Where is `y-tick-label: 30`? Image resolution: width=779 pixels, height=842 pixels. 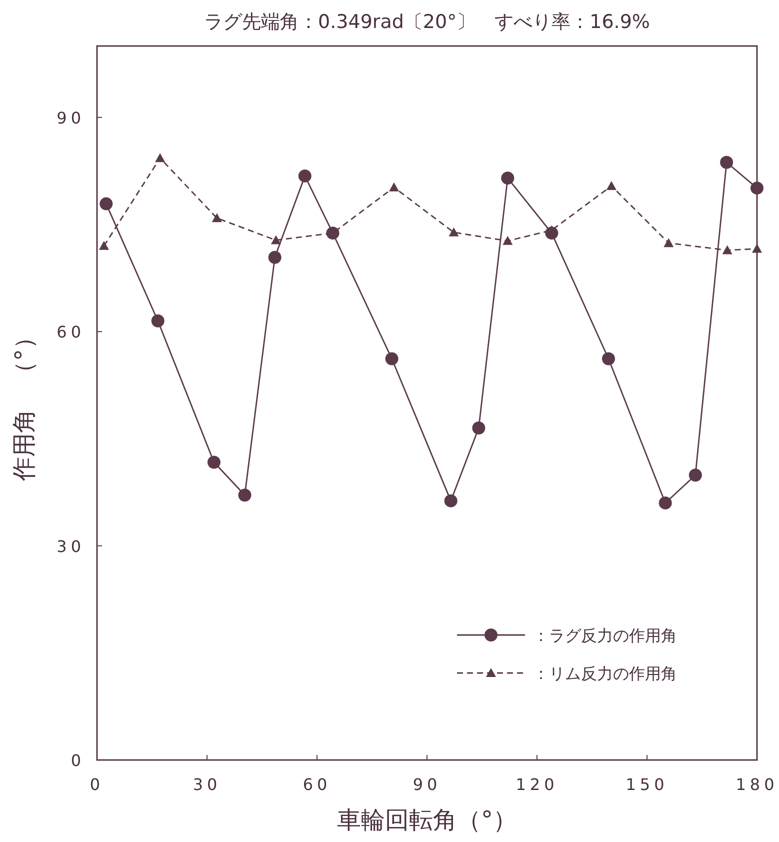 y-tick-label: 30 is located at coordinates (70, 546).